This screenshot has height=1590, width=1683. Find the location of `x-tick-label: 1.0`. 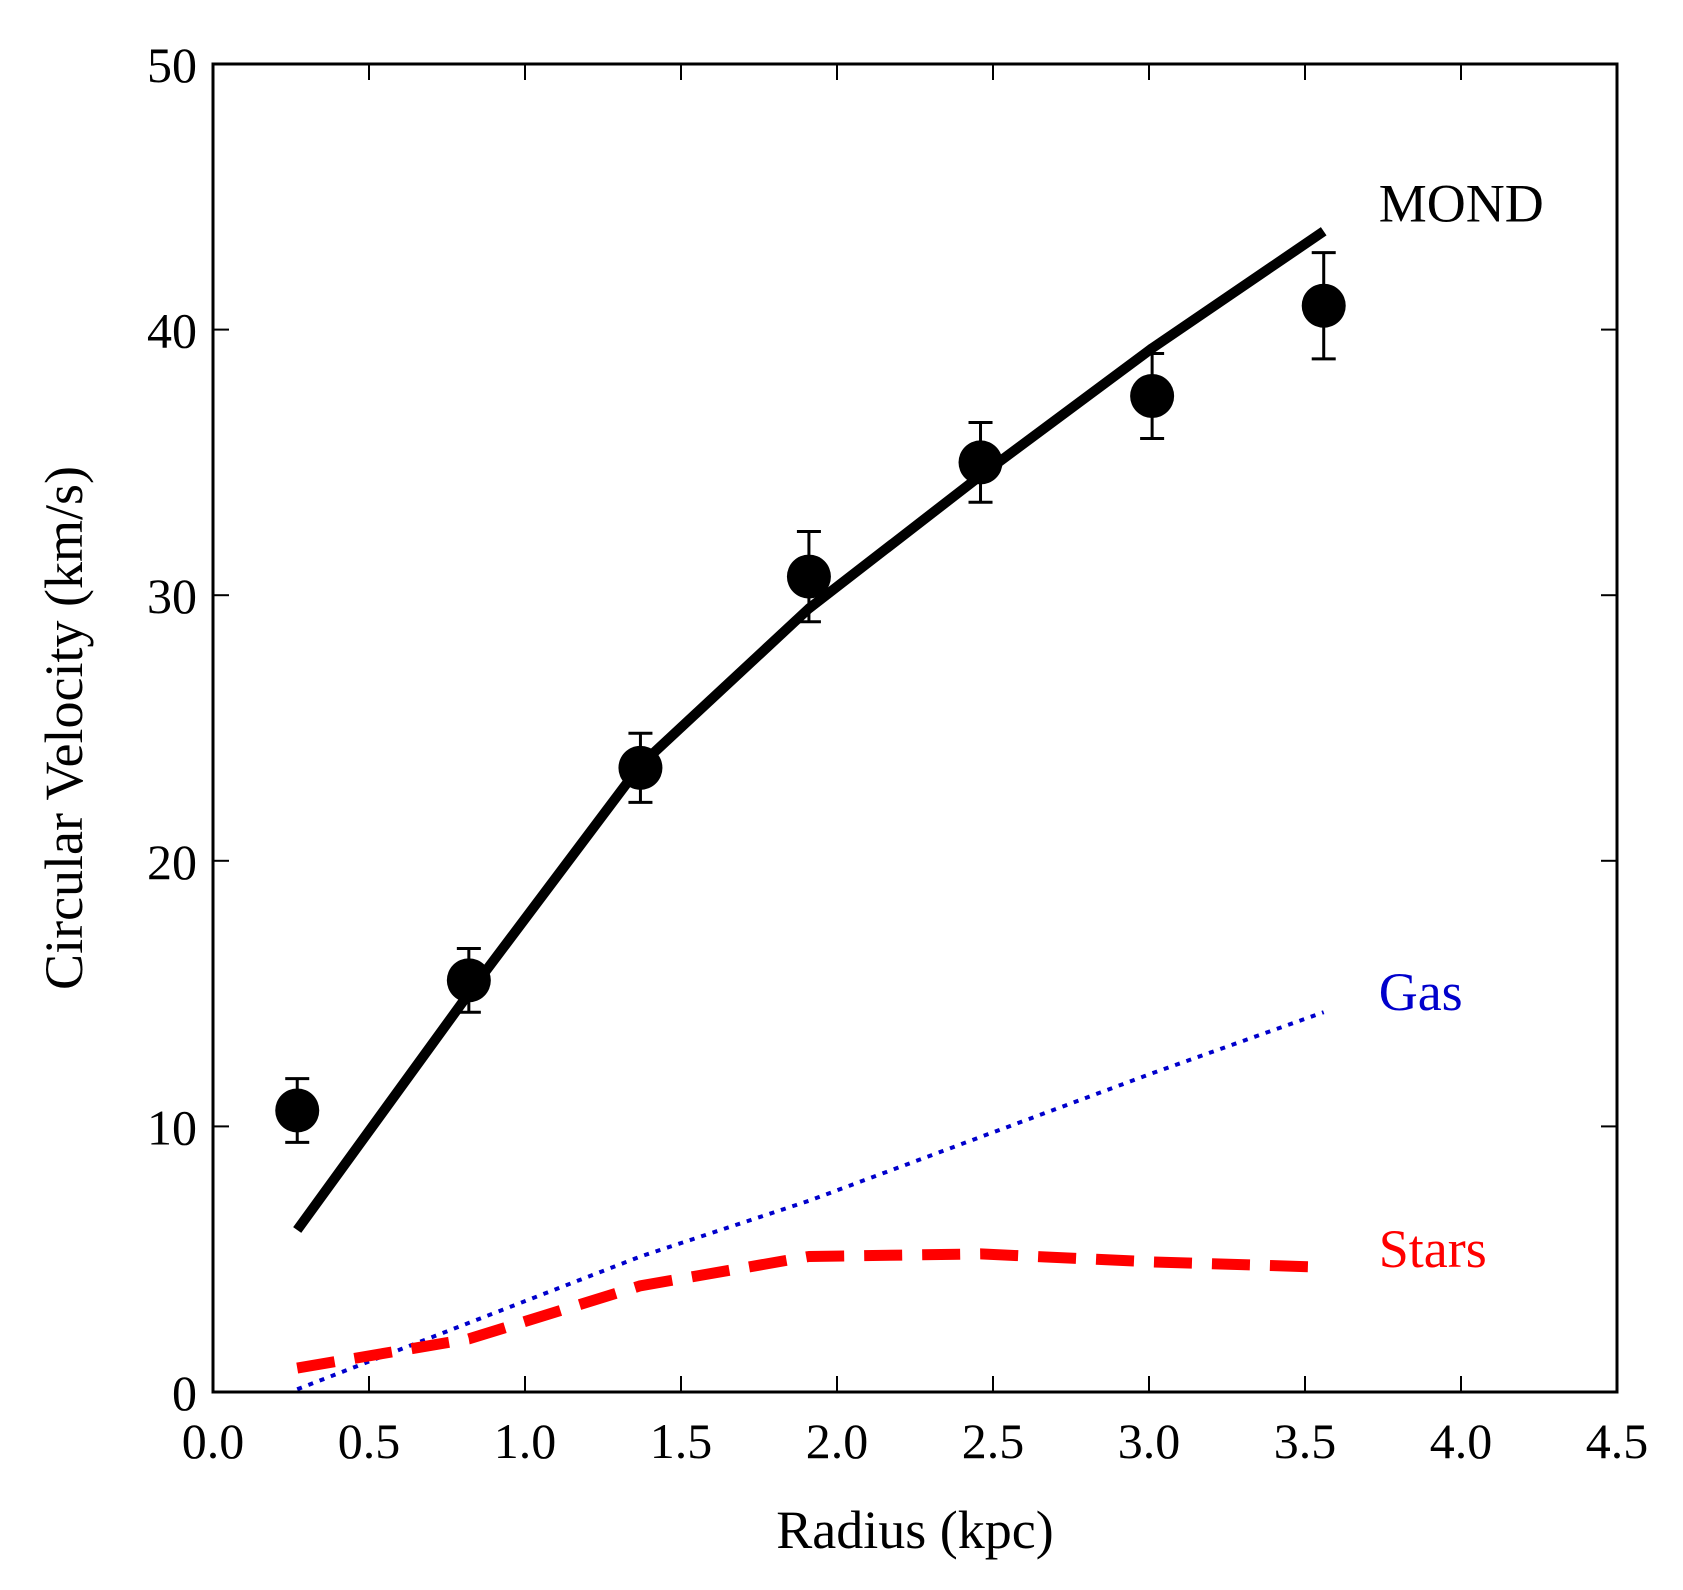

x-tick-label: 1.0 is located at coordinates (525, 1441).